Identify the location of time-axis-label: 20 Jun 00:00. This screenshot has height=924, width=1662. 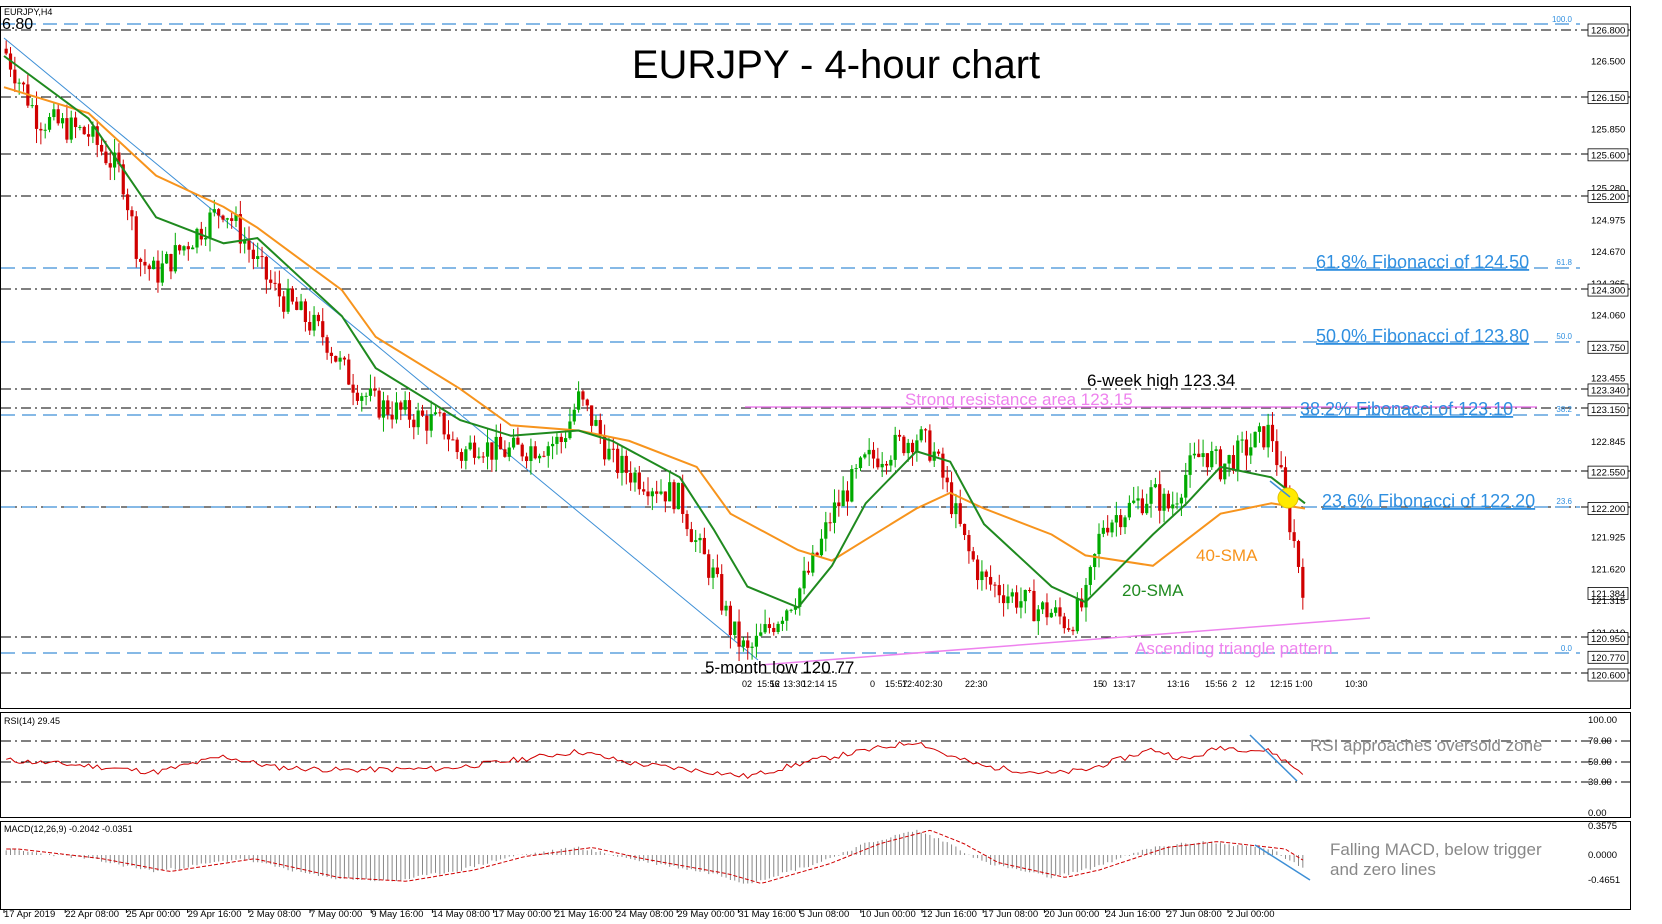
(1071, 914).